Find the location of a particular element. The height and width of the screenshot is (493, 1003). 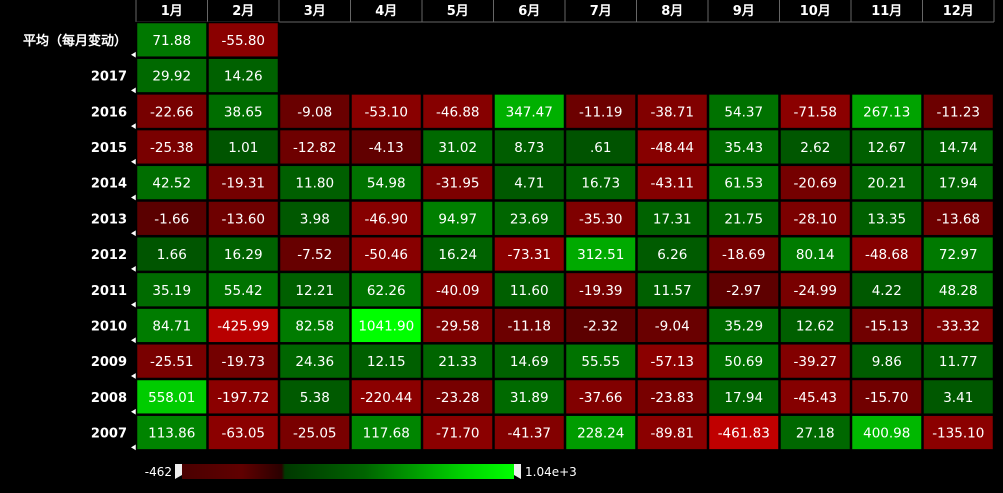

cell-value: -55.80 is located at coordinates (243, 41).